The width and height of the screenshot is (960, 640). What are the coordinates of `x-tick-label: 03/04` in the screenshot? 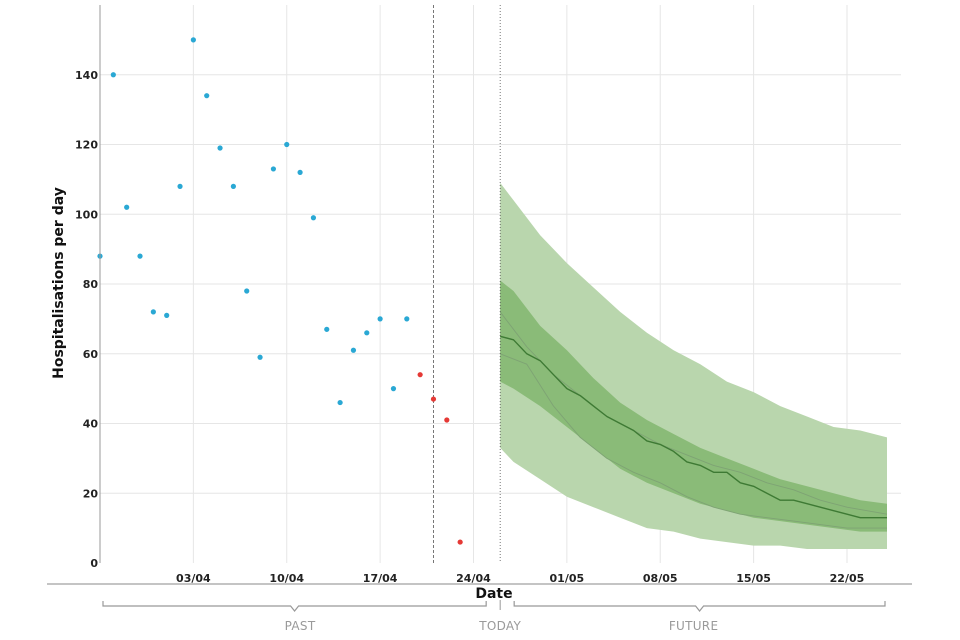 It's located at (193, 578).